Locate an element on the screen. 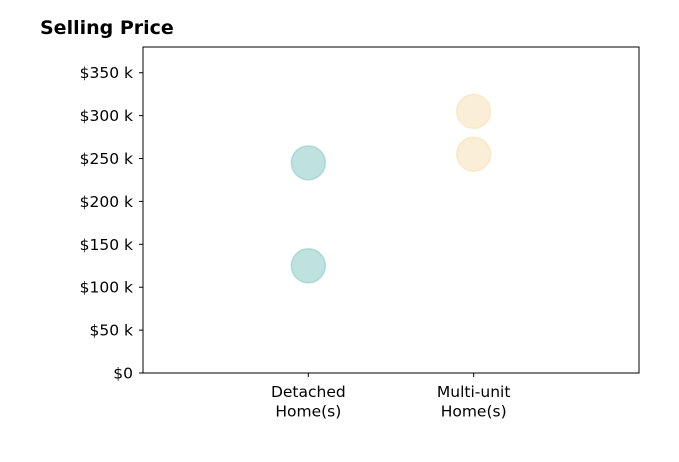 The image size is (679, 462). y-tick-label: $200 k is located at coordinates (106, 202).